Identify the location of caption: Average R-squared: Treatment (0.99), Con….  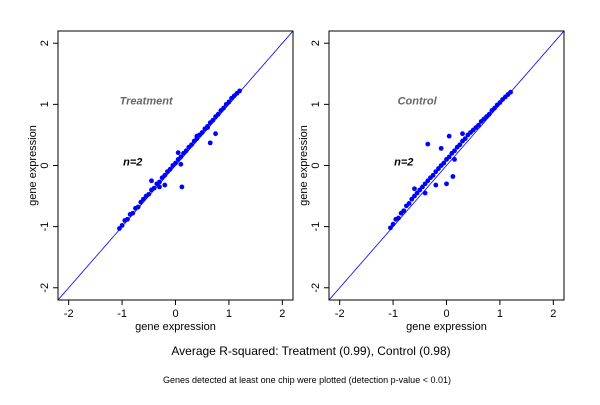
(310, 351).